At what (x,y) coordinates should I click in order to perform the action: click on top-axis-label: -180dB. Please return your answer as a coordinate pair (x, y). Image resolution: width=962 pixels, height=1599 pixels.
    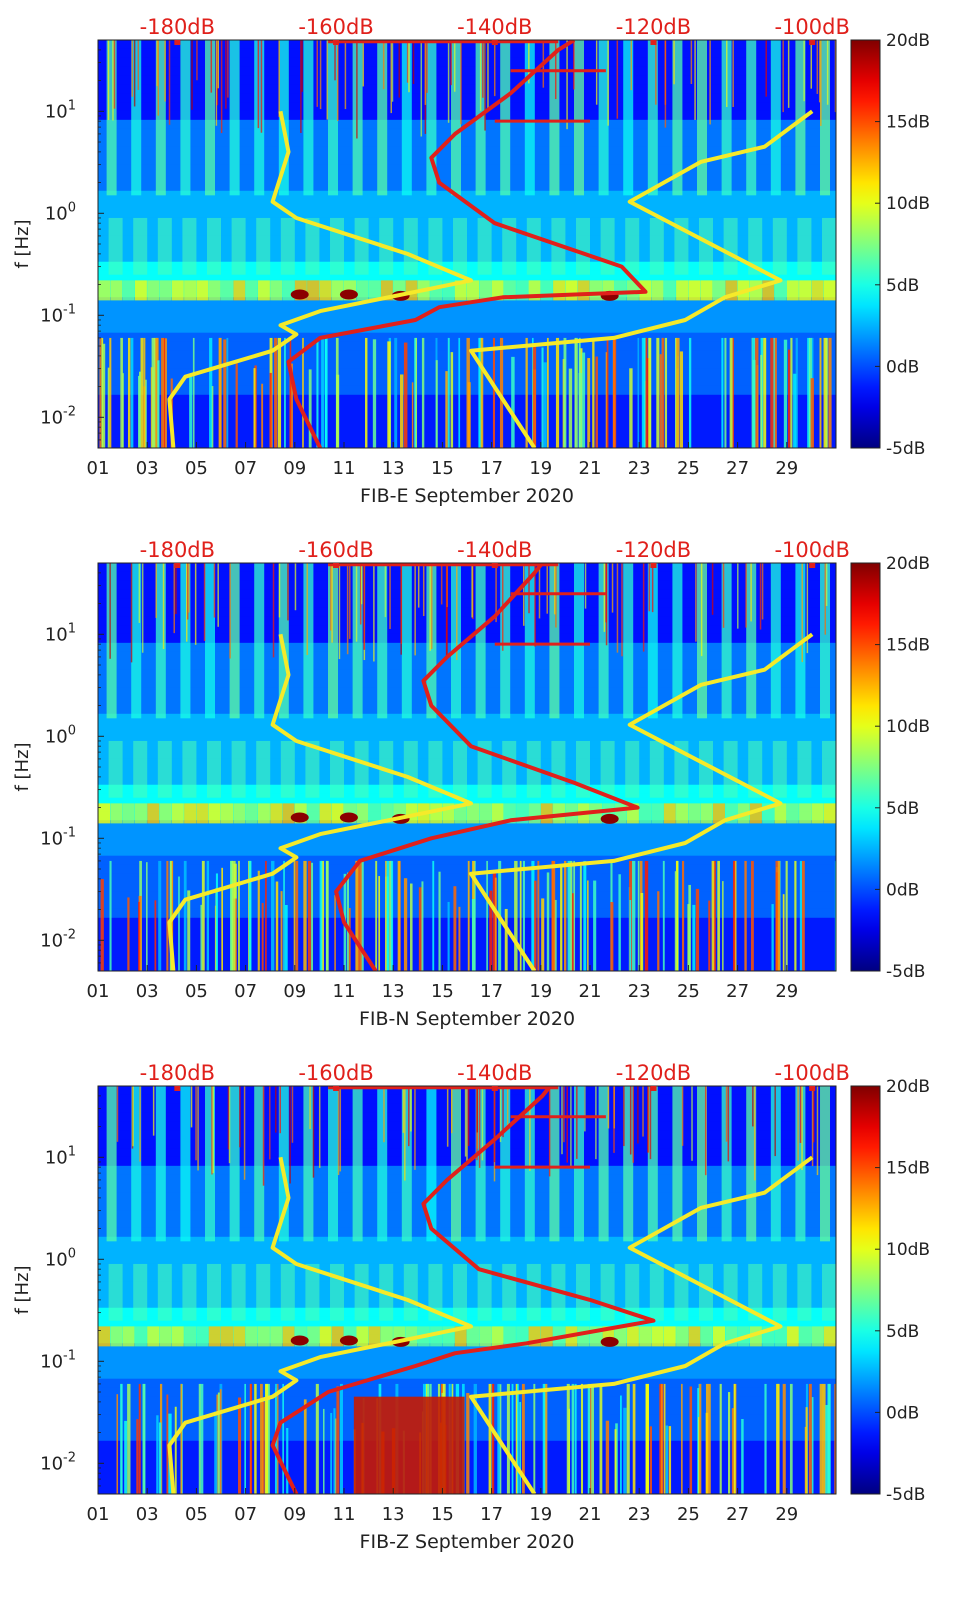
    Looking at the image, I should click on (177, 27).